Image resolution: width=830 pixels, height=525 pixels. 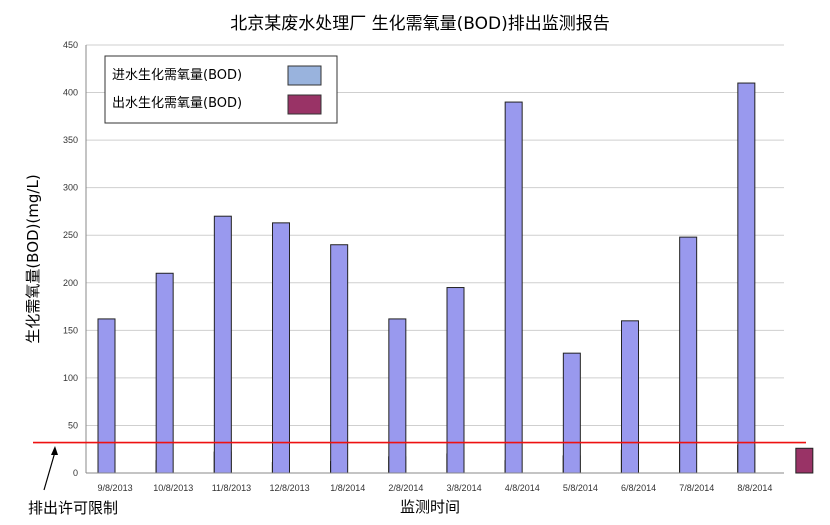 I want to click on legend-swatch-outflow, so click(x=304, y=104).